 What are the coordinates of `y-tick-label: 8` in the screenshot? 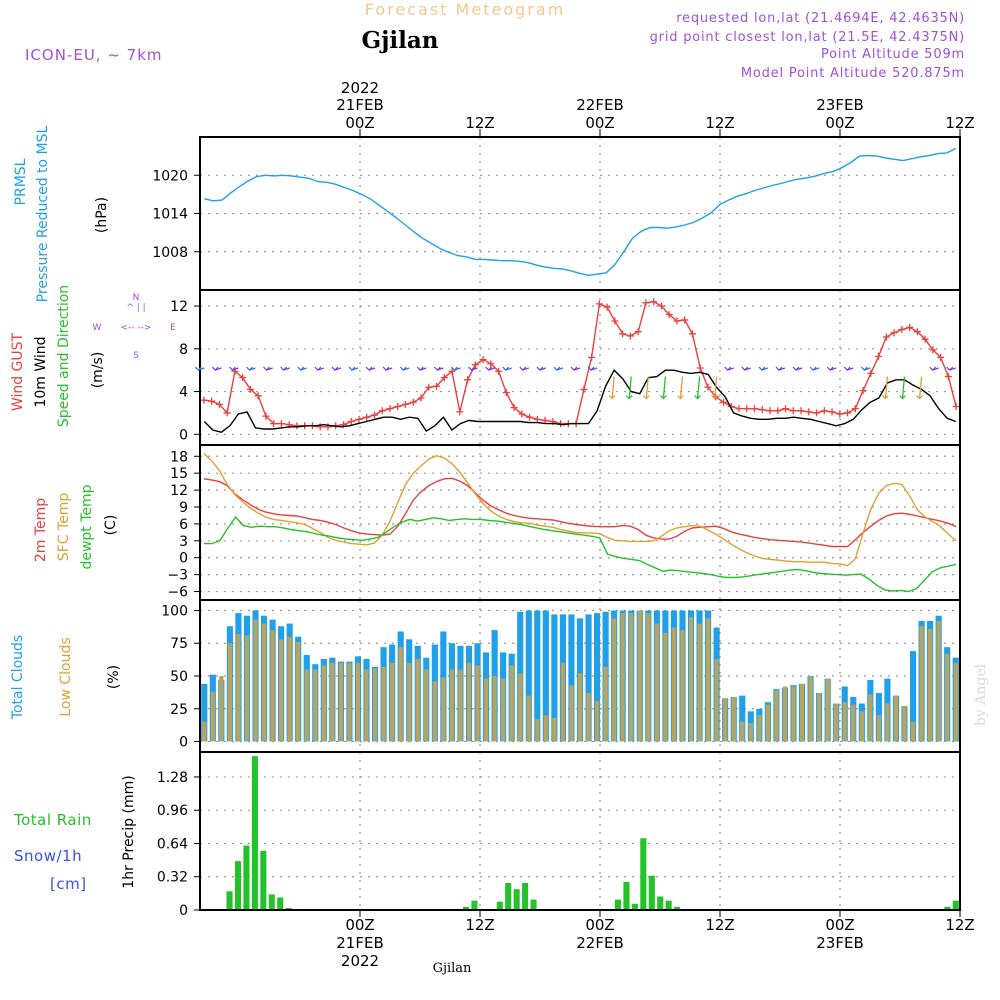 It's located at (183, 350).